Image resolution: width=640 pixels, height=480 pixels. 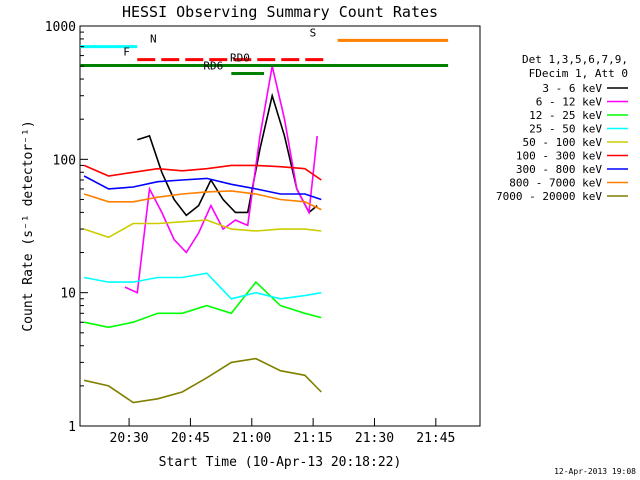 I want to click on legend-header: Det 1,3,5,6,7,9,, so click(x=575, y=59).